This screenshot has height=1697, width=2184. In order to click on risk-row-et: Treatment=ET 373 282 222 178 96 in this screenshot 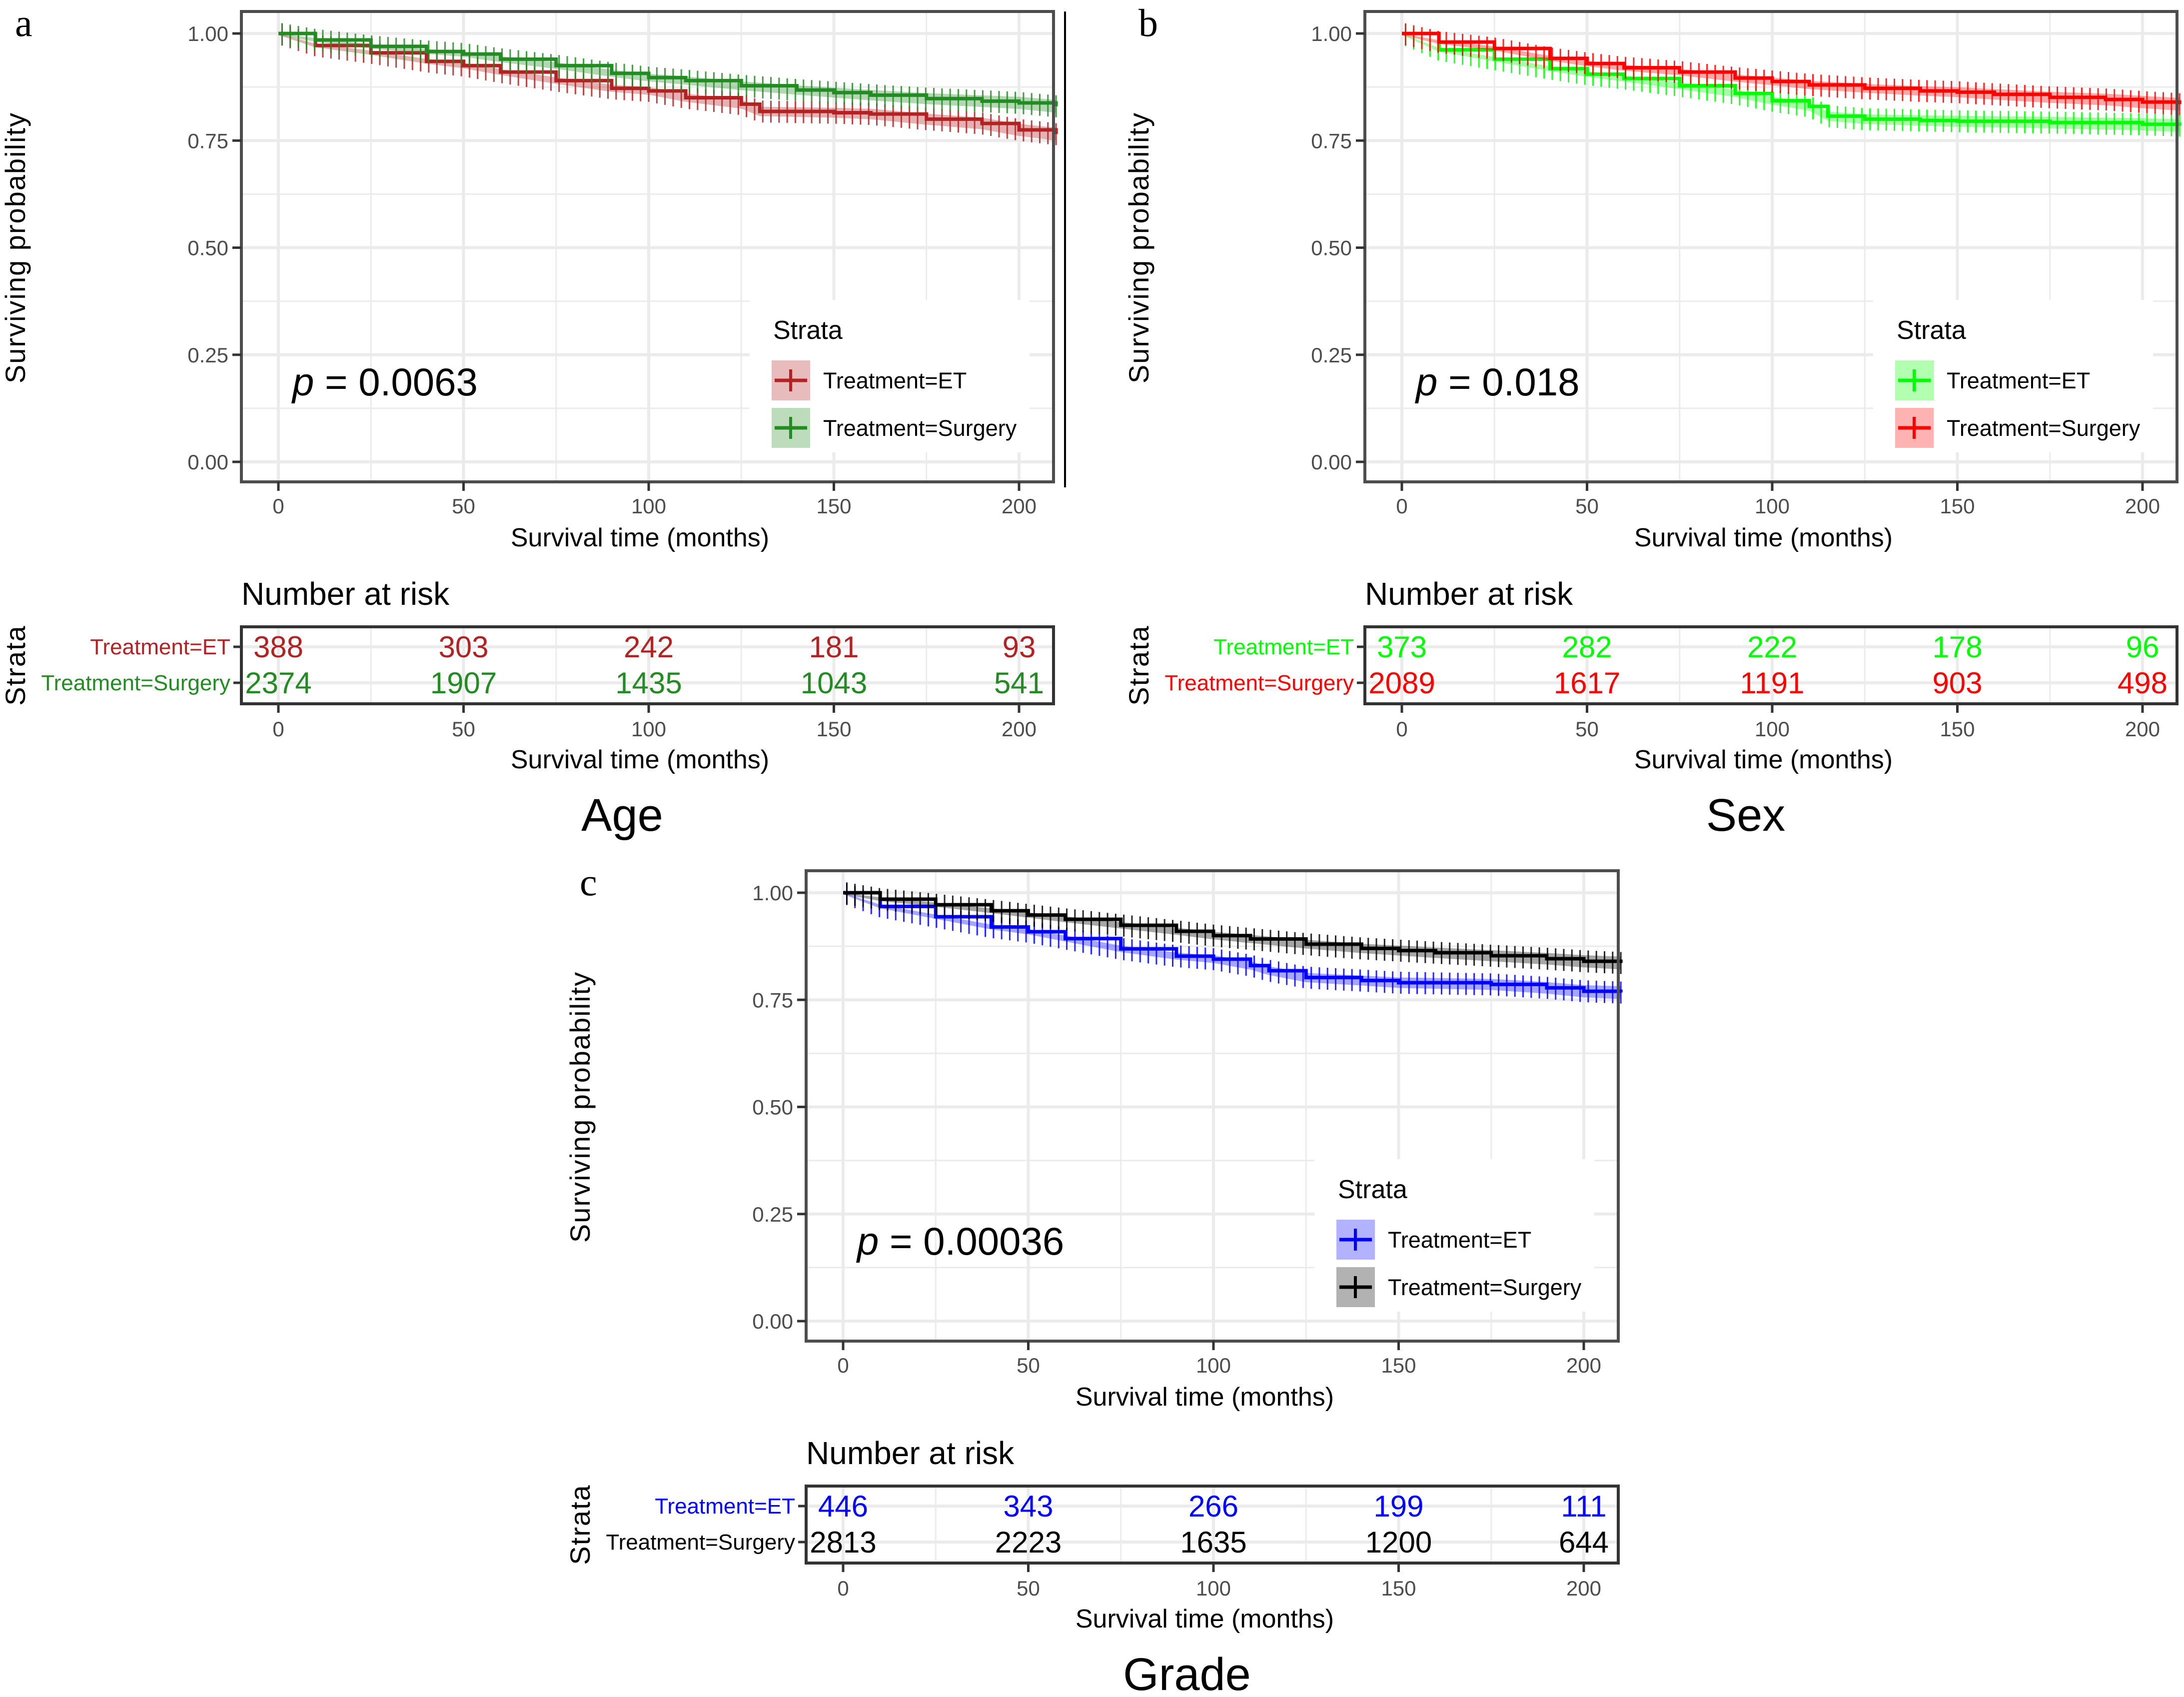, I will do `click(1686, 647)`.